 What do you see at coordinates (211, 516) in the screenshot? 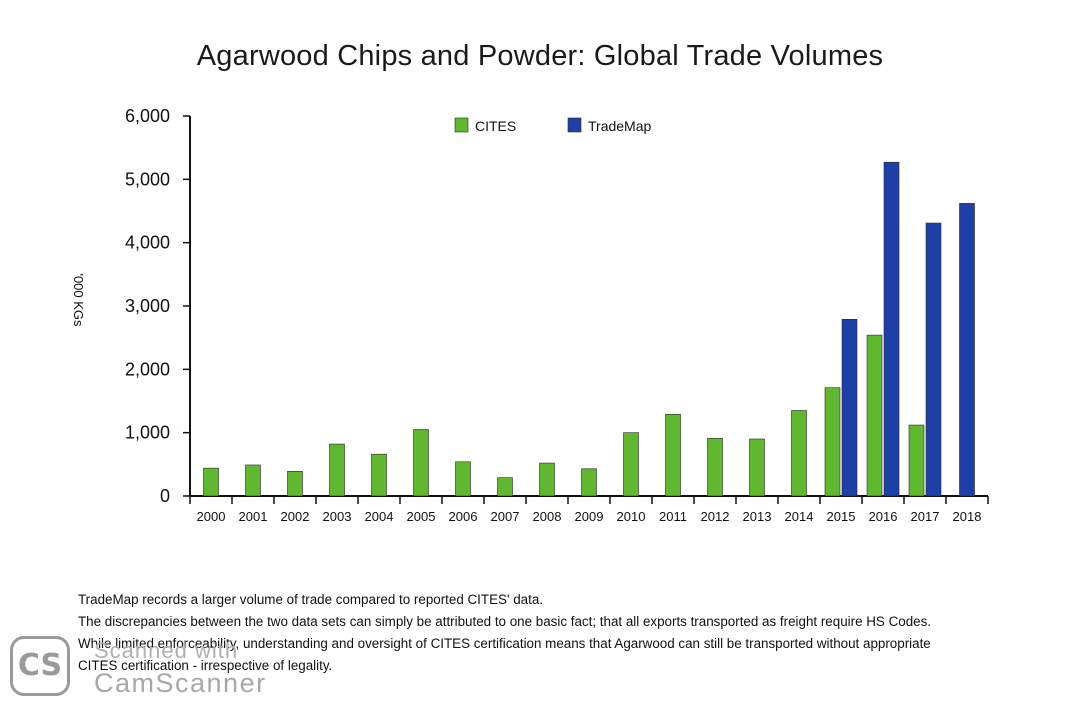
I see `x-tick-label: 2000` at bounding box center [211, 516].